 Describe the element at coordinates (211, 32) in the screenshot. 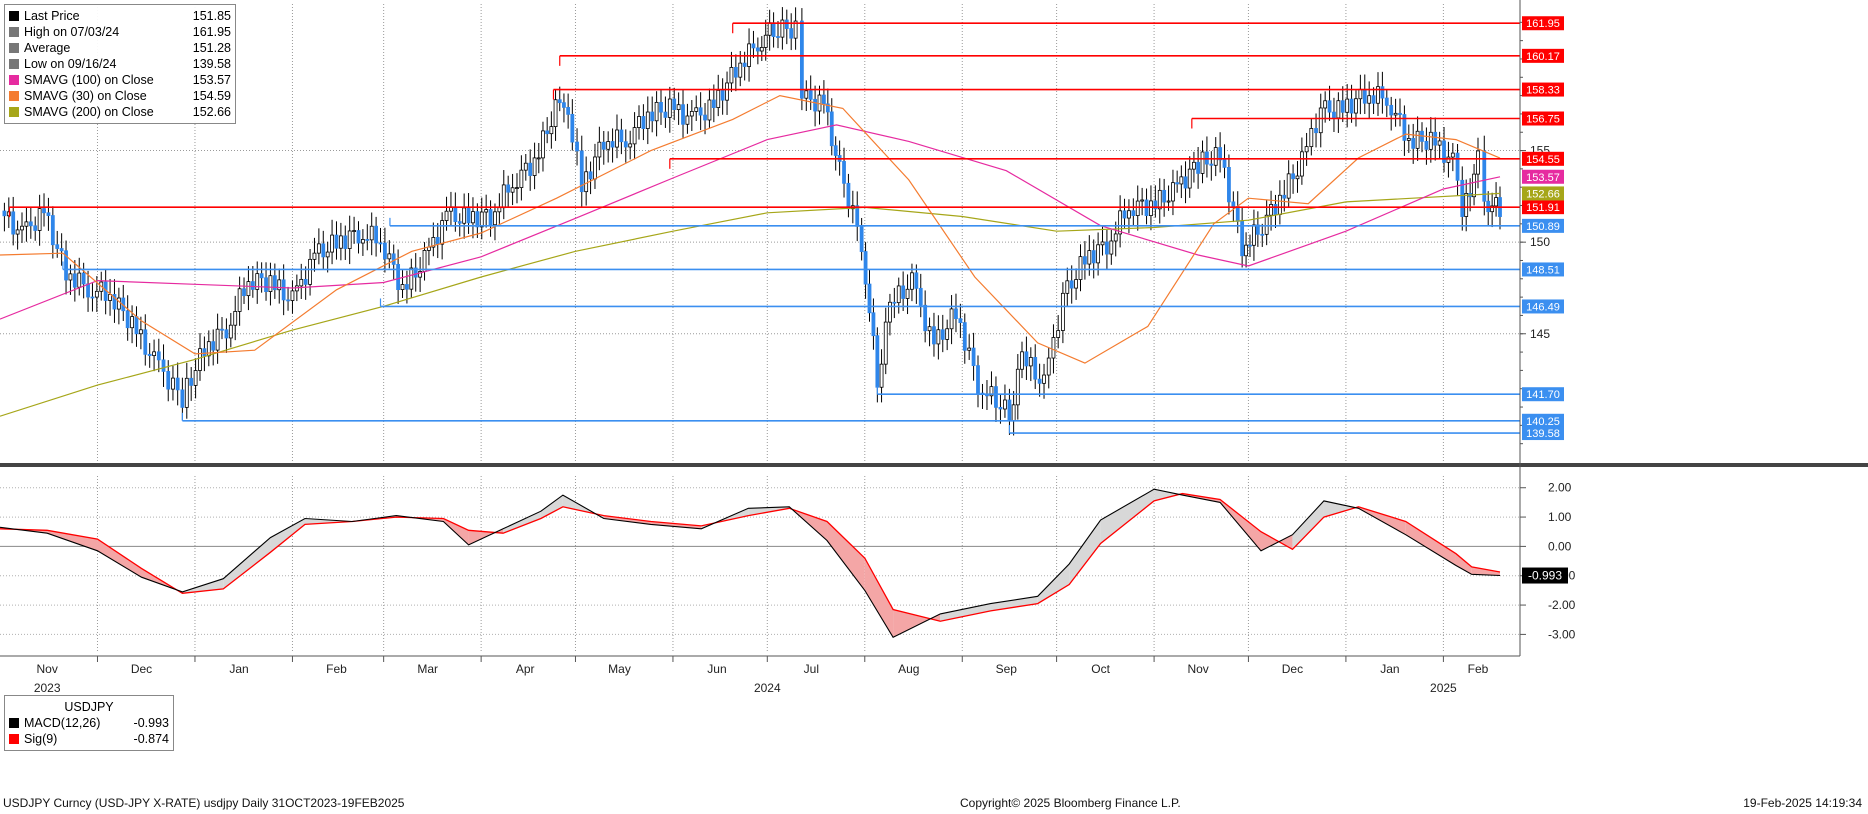

I see `legend-value: 161.95` at that location.